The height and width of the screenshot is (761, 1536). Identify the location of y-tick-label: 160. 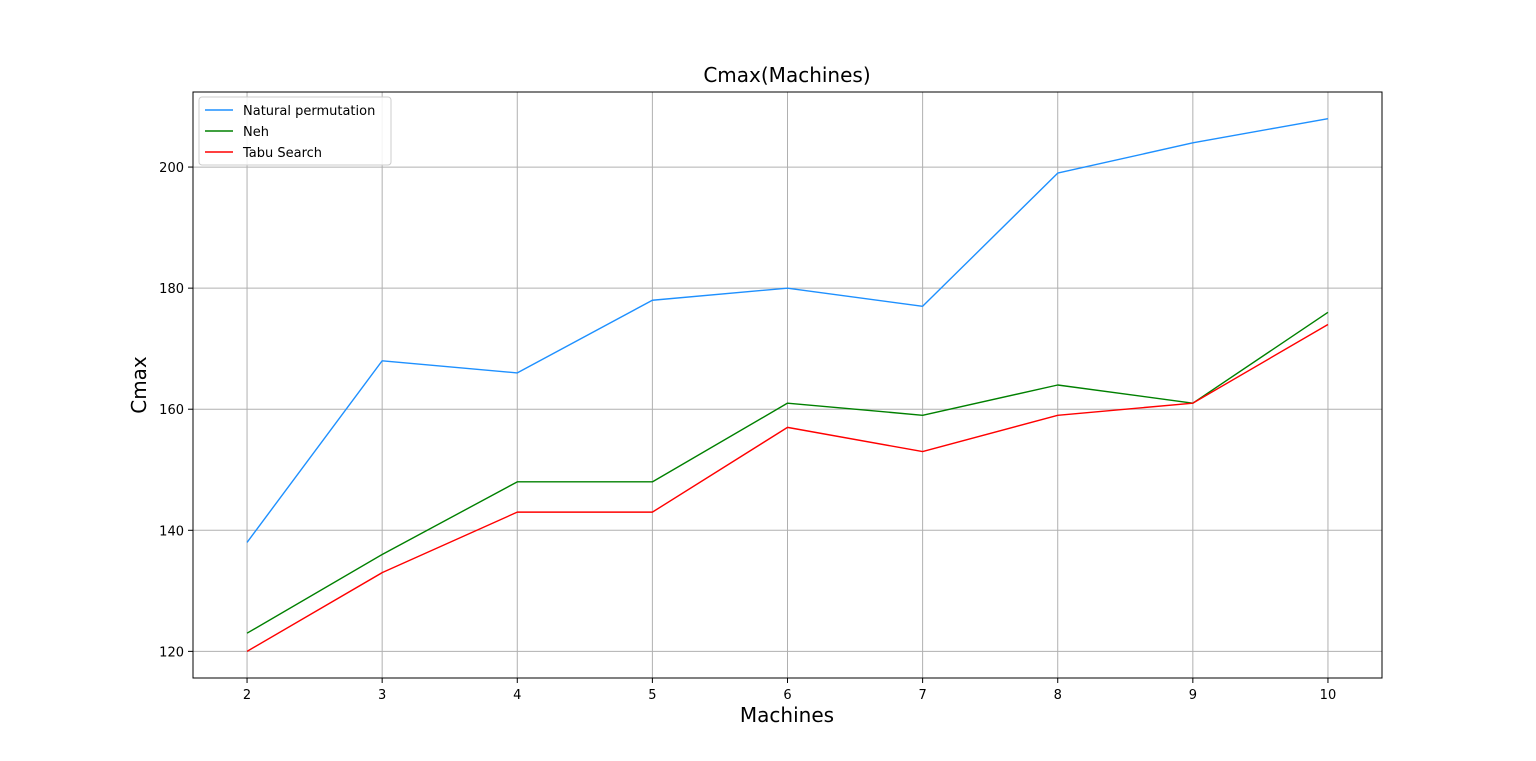
(171, 410).